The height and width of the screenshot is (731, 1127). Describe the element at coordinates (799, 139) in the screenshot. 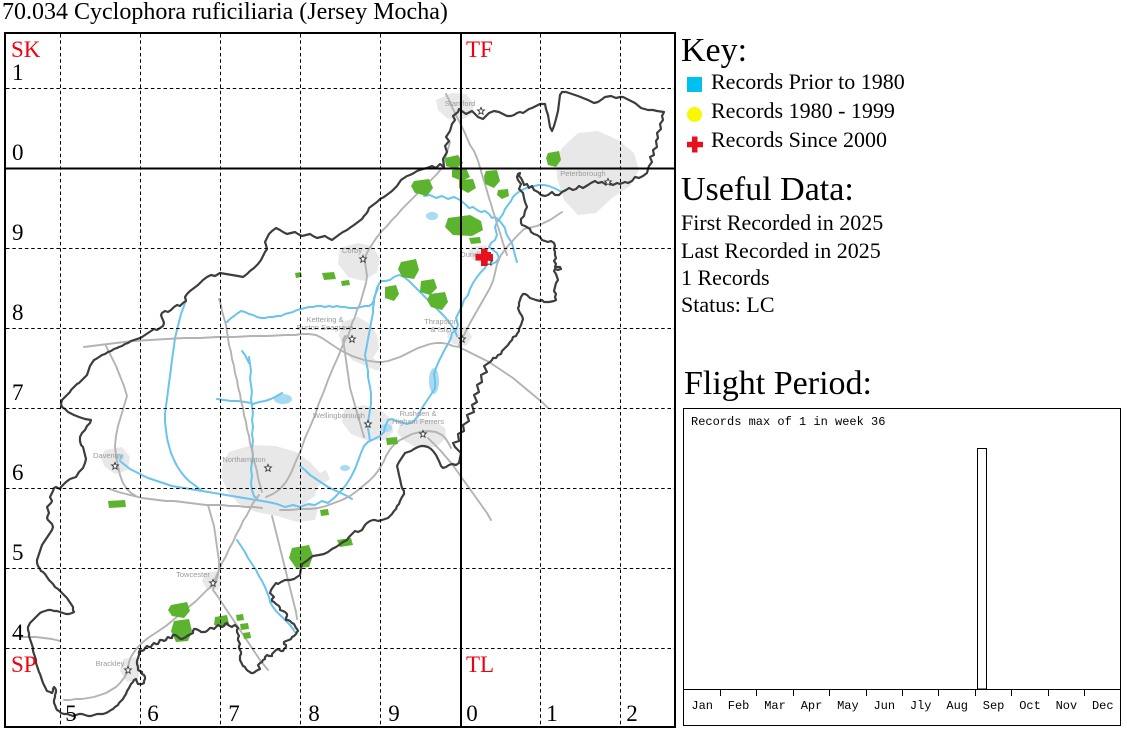

I see `svg-text: Records Since 2000` at that location.